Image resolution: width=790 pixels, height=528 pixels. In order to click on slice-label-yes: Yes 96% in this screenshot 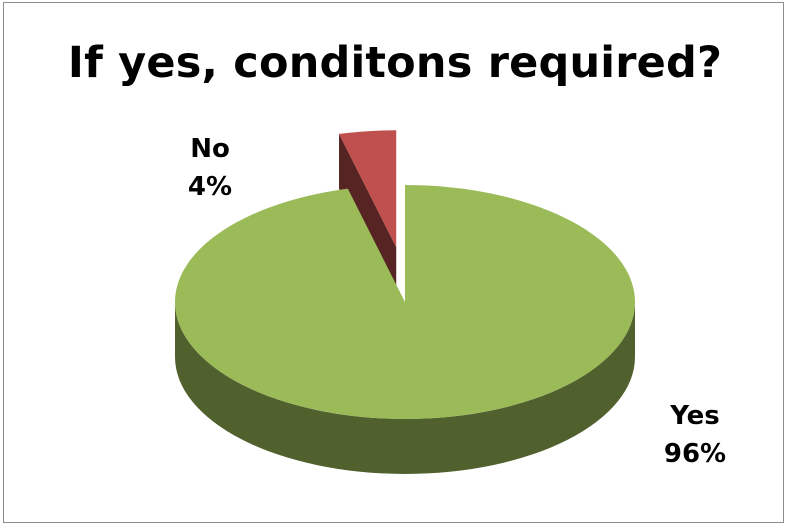, I will do `click(695, 435)`.